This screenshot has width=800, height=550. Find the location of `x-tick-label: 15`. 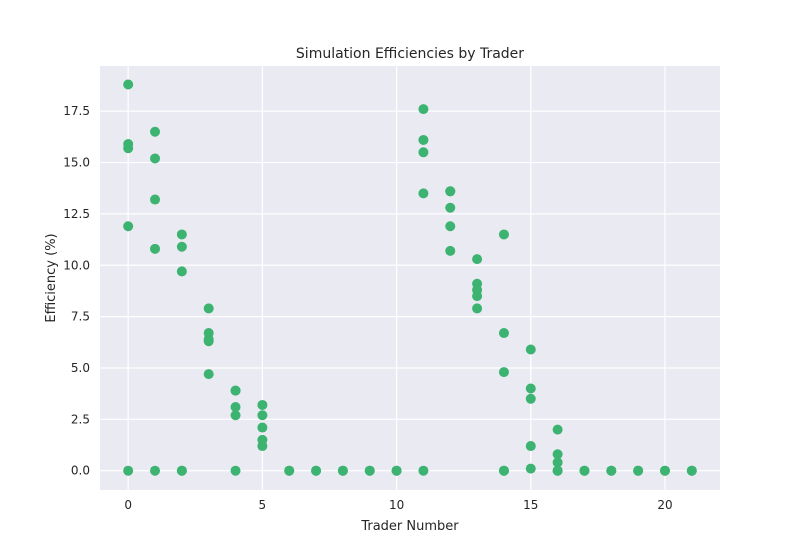

x-tick-label: 15 is located at coordinates (530, 505).